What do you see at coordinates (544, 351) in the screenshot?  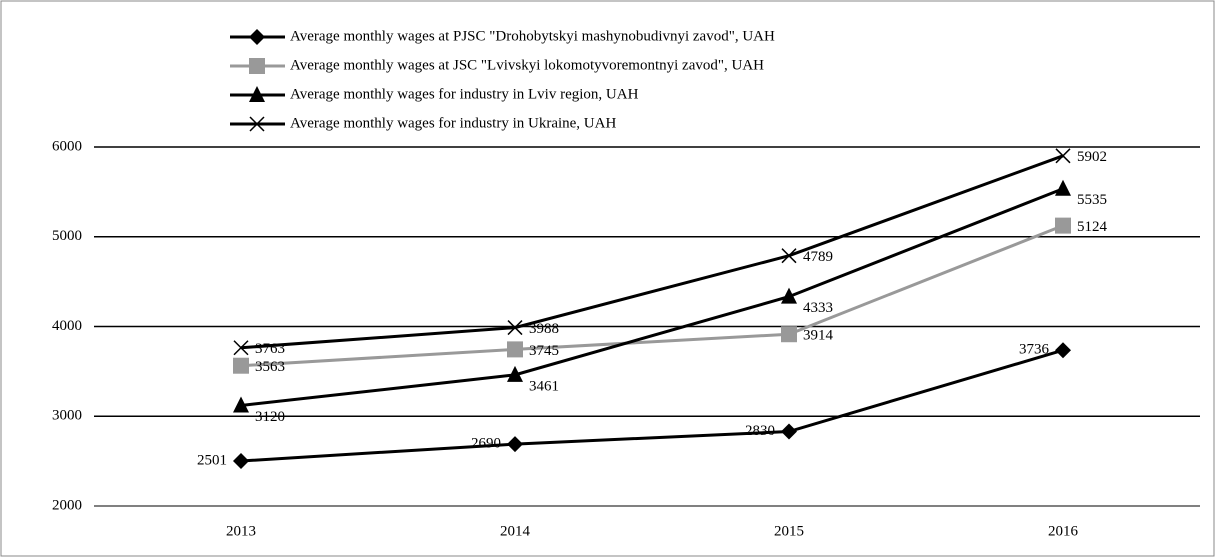 I see `data-label: 3745` at bounding box center [544, 351].